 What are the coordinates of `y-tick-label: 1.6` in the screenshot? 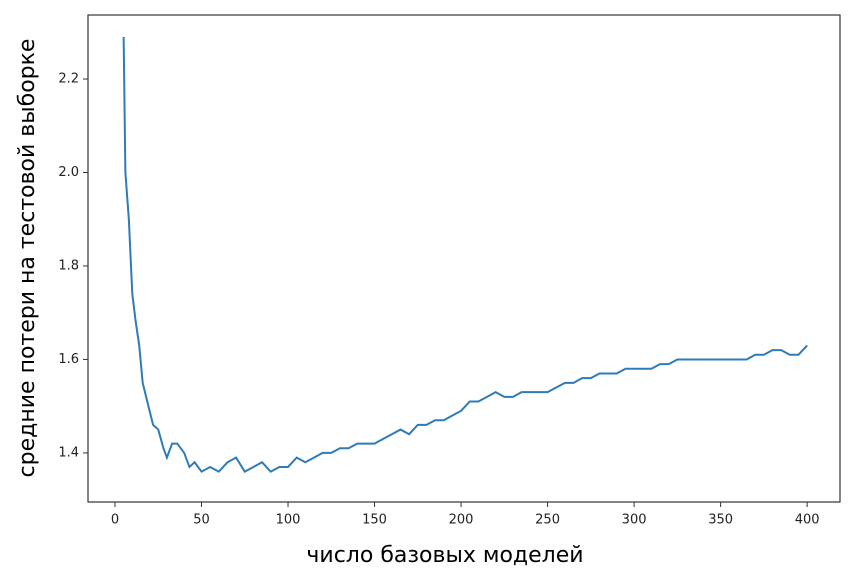 It's located at (68, 359).